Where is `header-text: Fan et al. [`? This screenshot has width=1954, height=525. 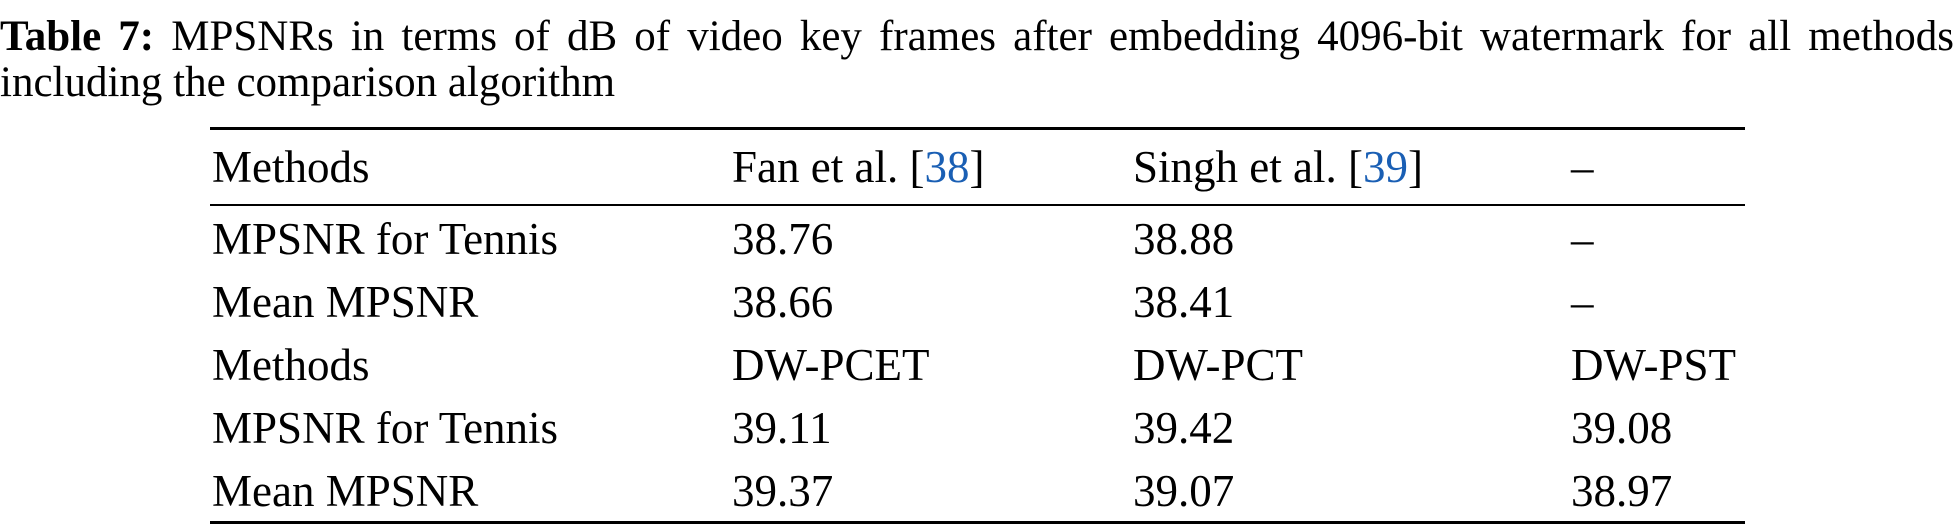 header-text: Fan et al. [ is located at coordinates (828, 167).